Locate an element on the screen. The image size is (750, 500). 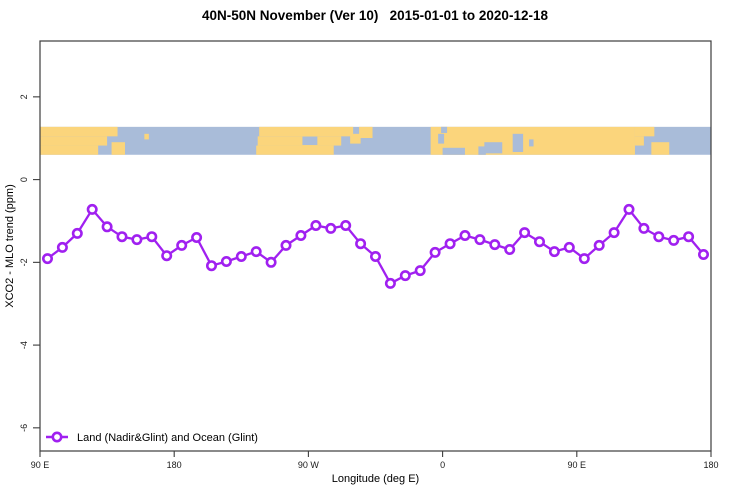
x-tick-label: 0 is located at coordinates (442, 465).